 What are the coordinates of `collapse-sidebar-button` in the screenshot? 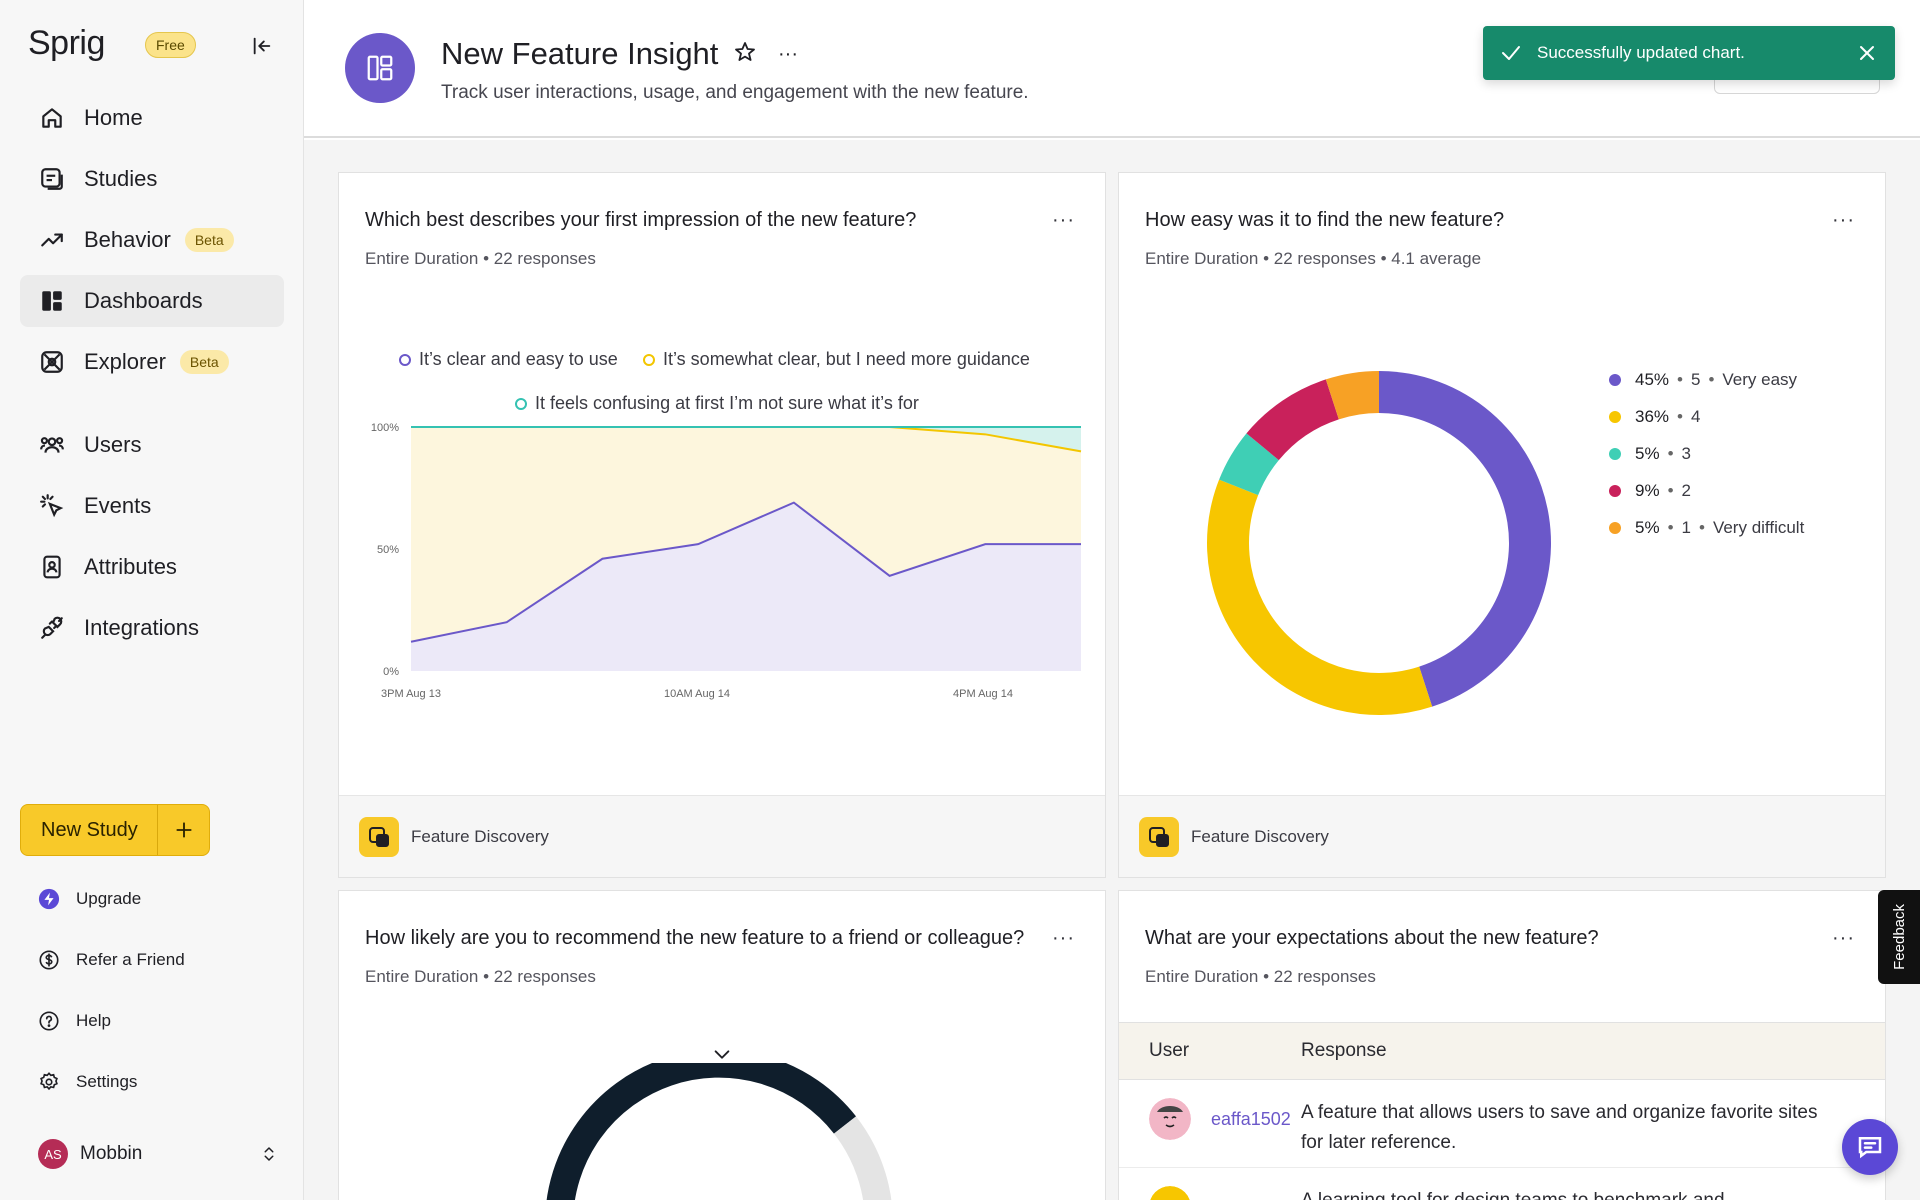 It's located at (262, 46).